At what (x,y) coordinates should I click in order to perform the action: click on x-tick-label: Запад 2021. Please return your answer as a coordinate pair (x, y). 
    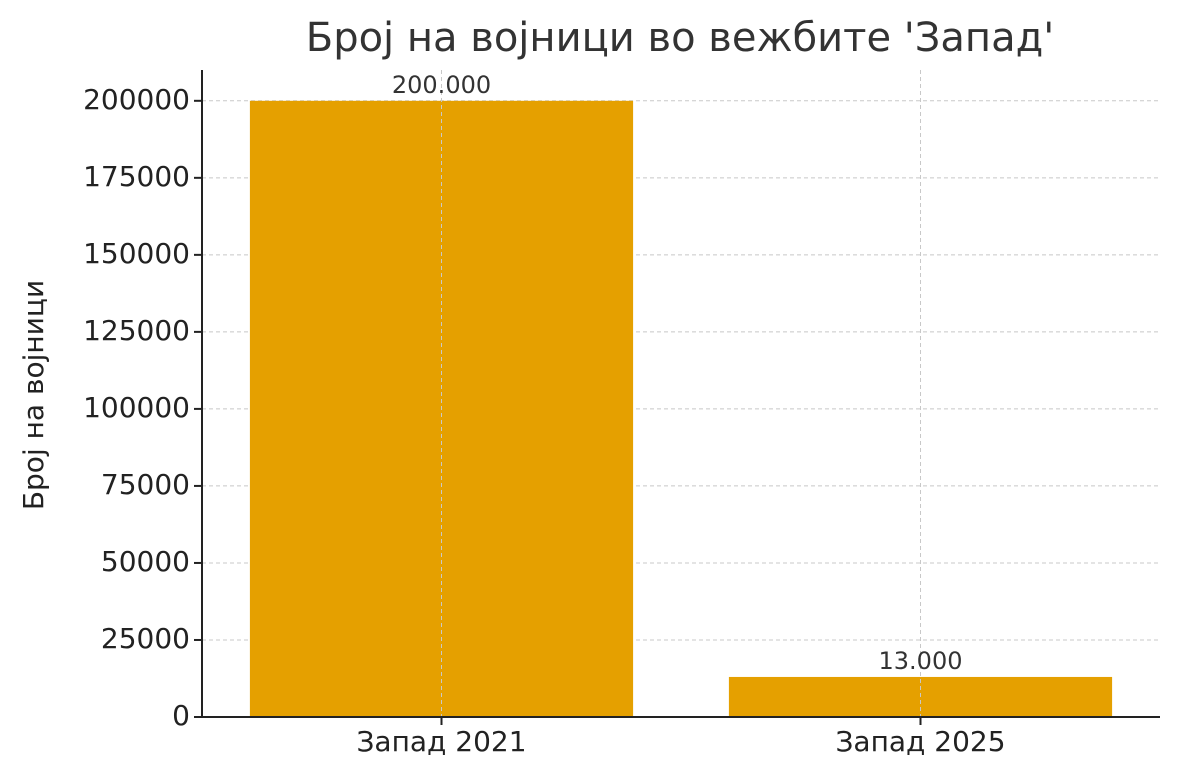
    Looking at the image, I should click on (441, 741).